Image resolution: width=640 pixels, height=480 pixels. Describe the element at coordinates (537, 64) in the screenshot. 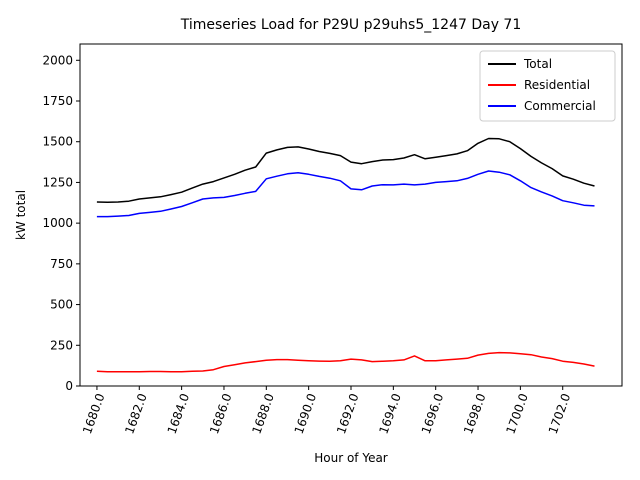

I see `legend-label-total: Total` at that location.